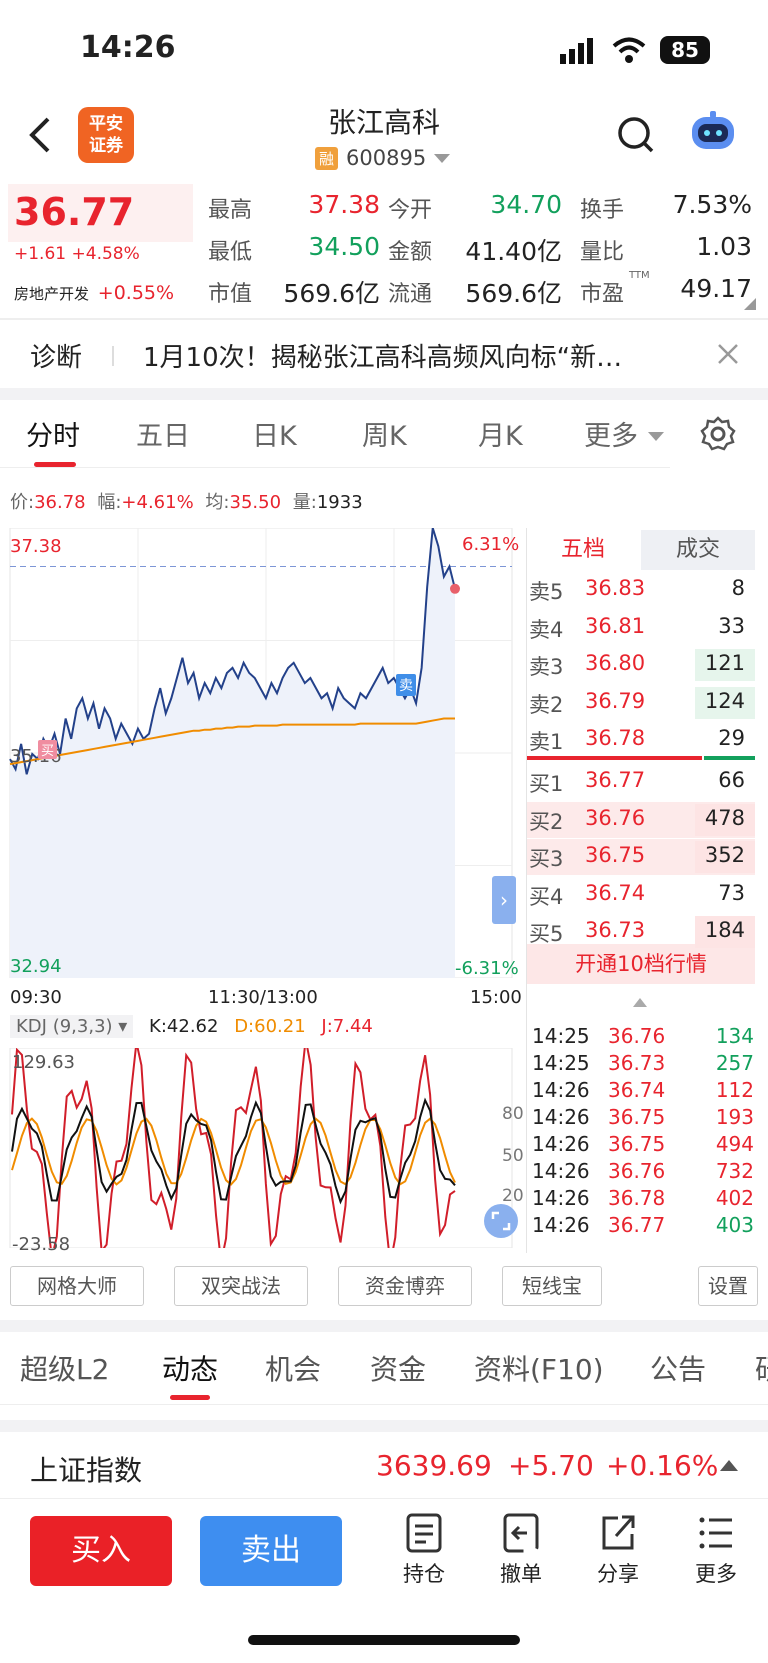  What do you see at coordinates (618, 1574) in the screenshot?
I see `share-label: 分享` at bounding box center [618, 1574].